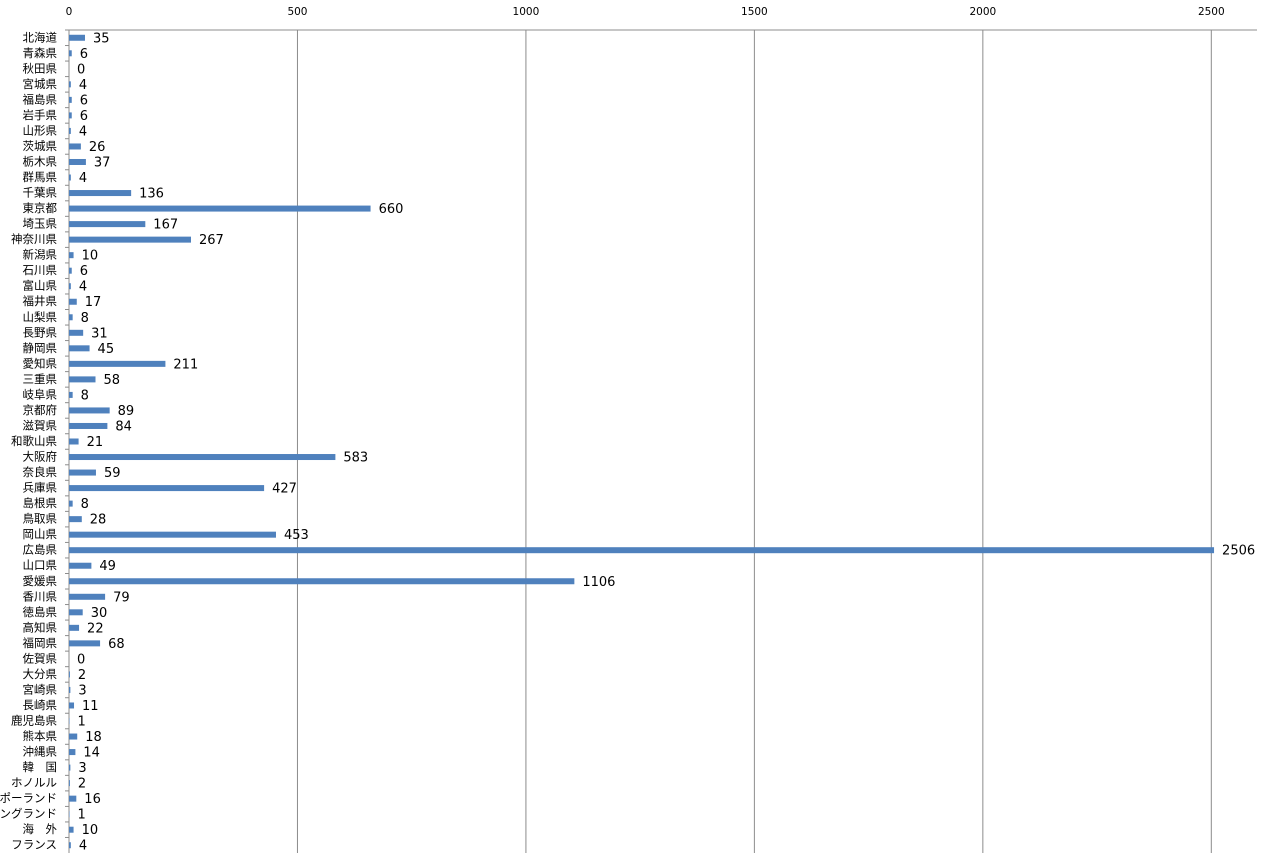 This screenshot has height=863, width=1271. Describe the element at coordinates (40, 705) in the screenshot. I see `y-tick-label: 長崎県` at that location.